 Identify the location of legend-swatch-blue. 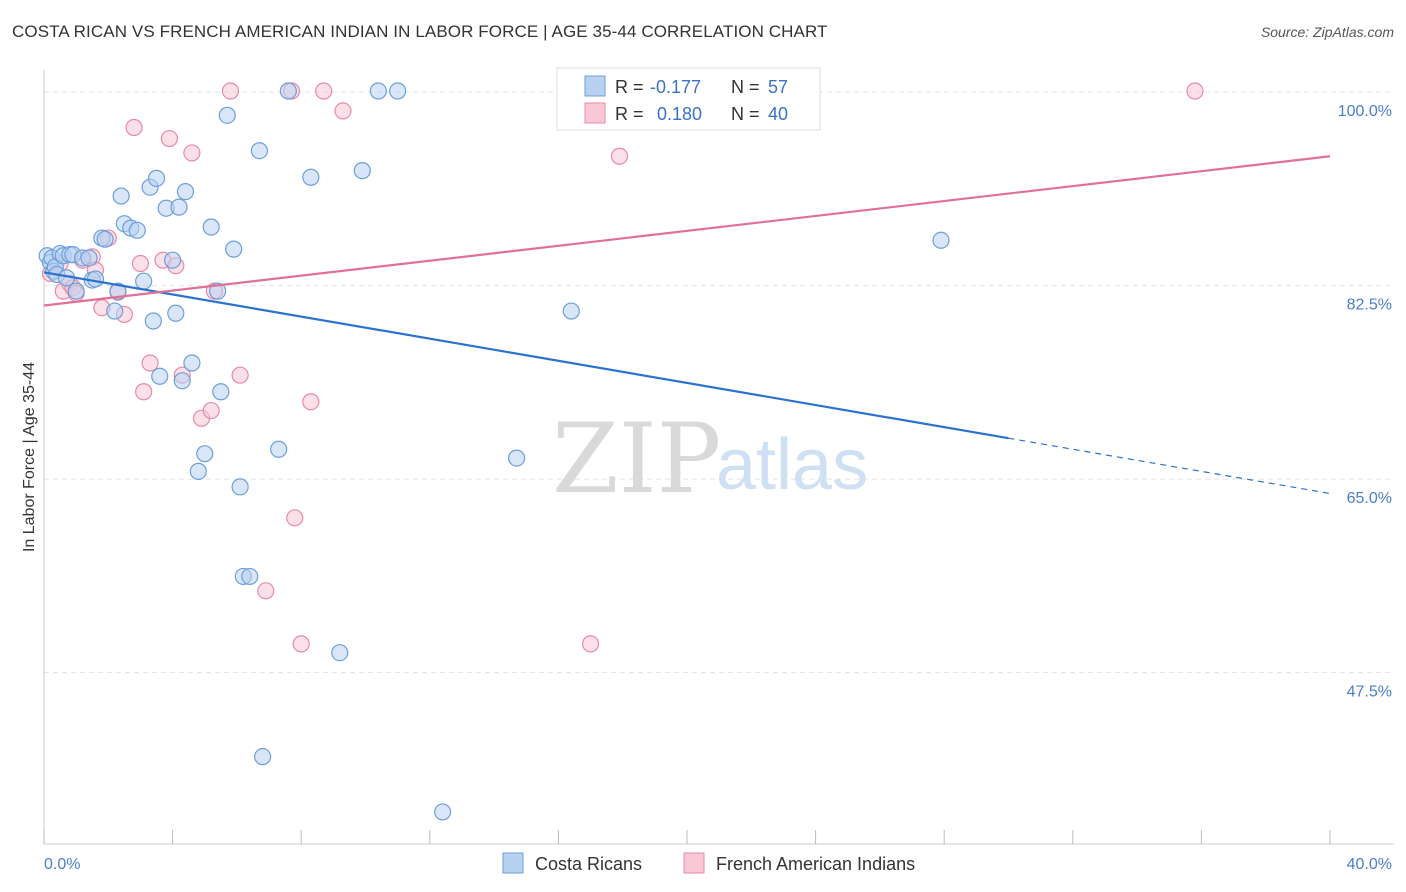
(595, 86).